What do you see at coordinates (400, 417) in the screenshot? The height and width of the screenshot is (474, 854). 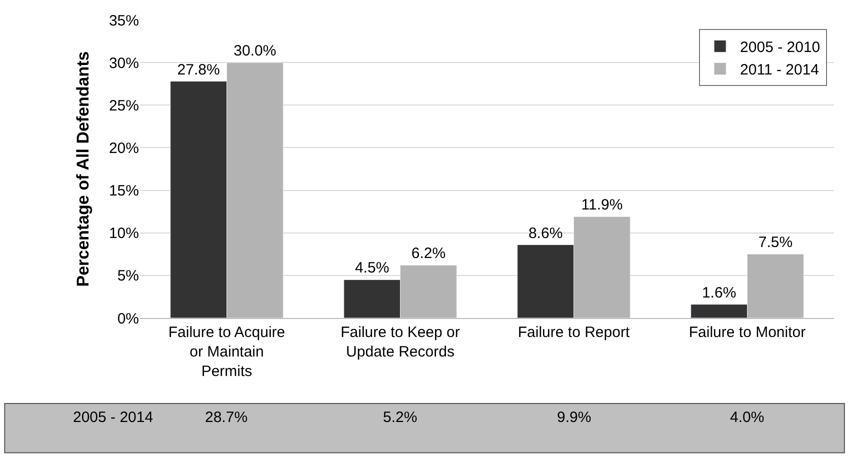 I see `text: 5.2%` at bounding box center [400, 417].